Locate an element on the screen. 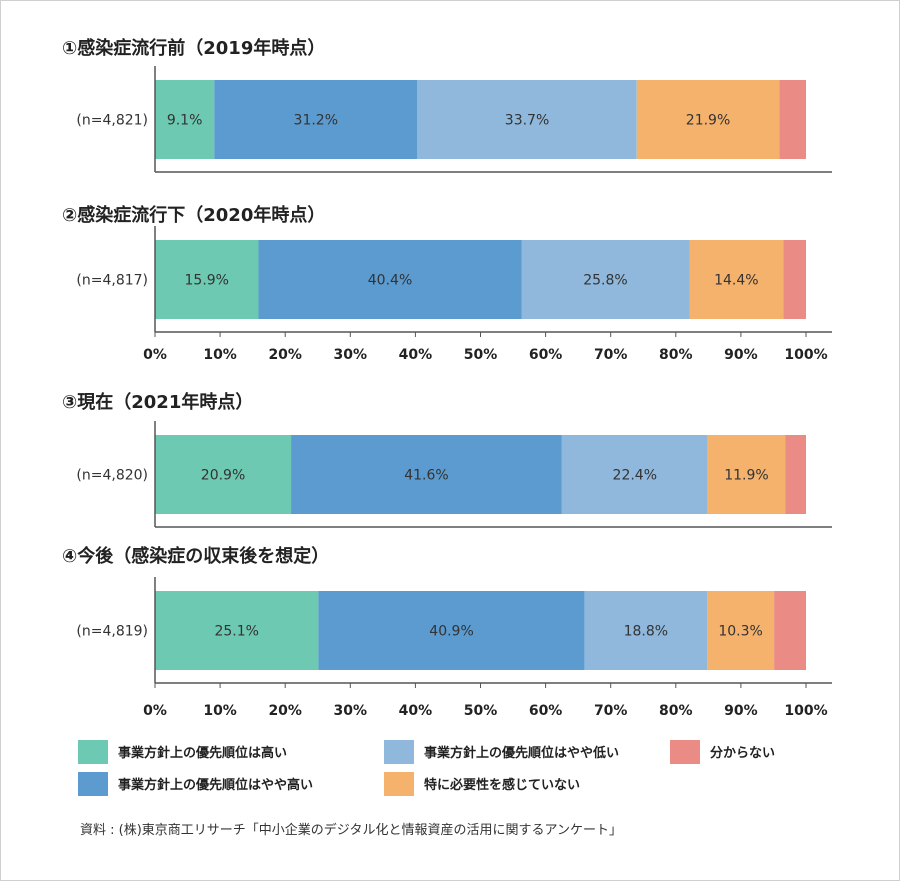 Image resolution: width=900 pixels, height=881 pixels. data-label: 9.1% is located at coordinates (185, 121).